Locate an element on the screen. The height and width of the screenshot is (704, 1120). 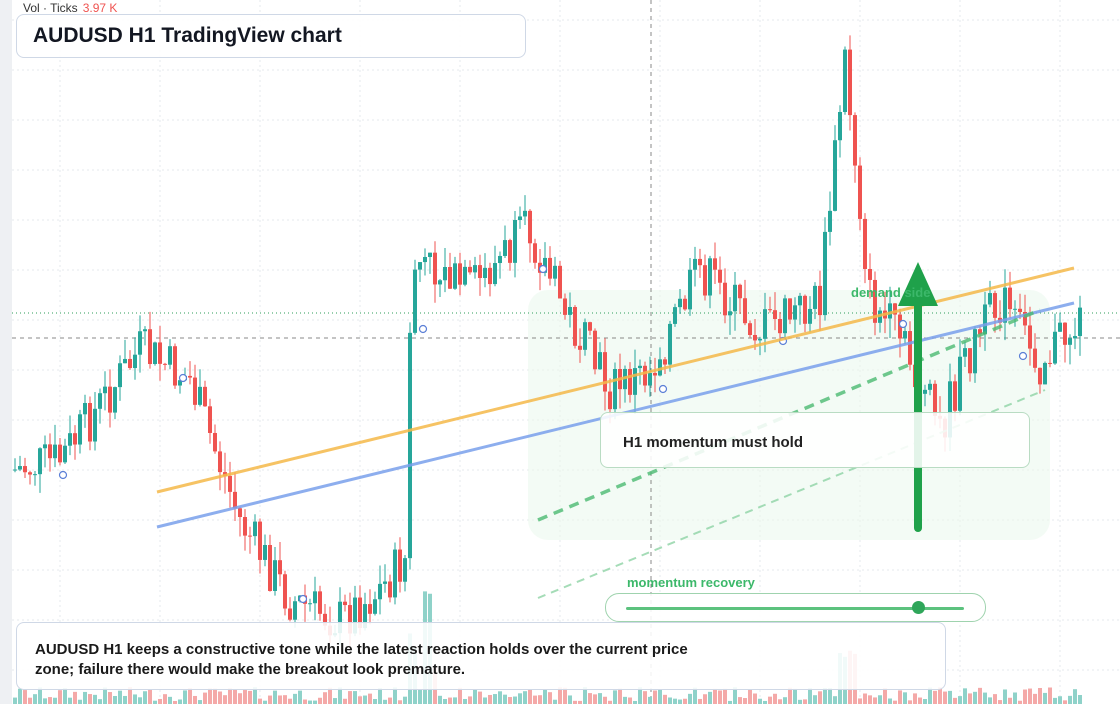
slider is located at coordinates (795, 607).